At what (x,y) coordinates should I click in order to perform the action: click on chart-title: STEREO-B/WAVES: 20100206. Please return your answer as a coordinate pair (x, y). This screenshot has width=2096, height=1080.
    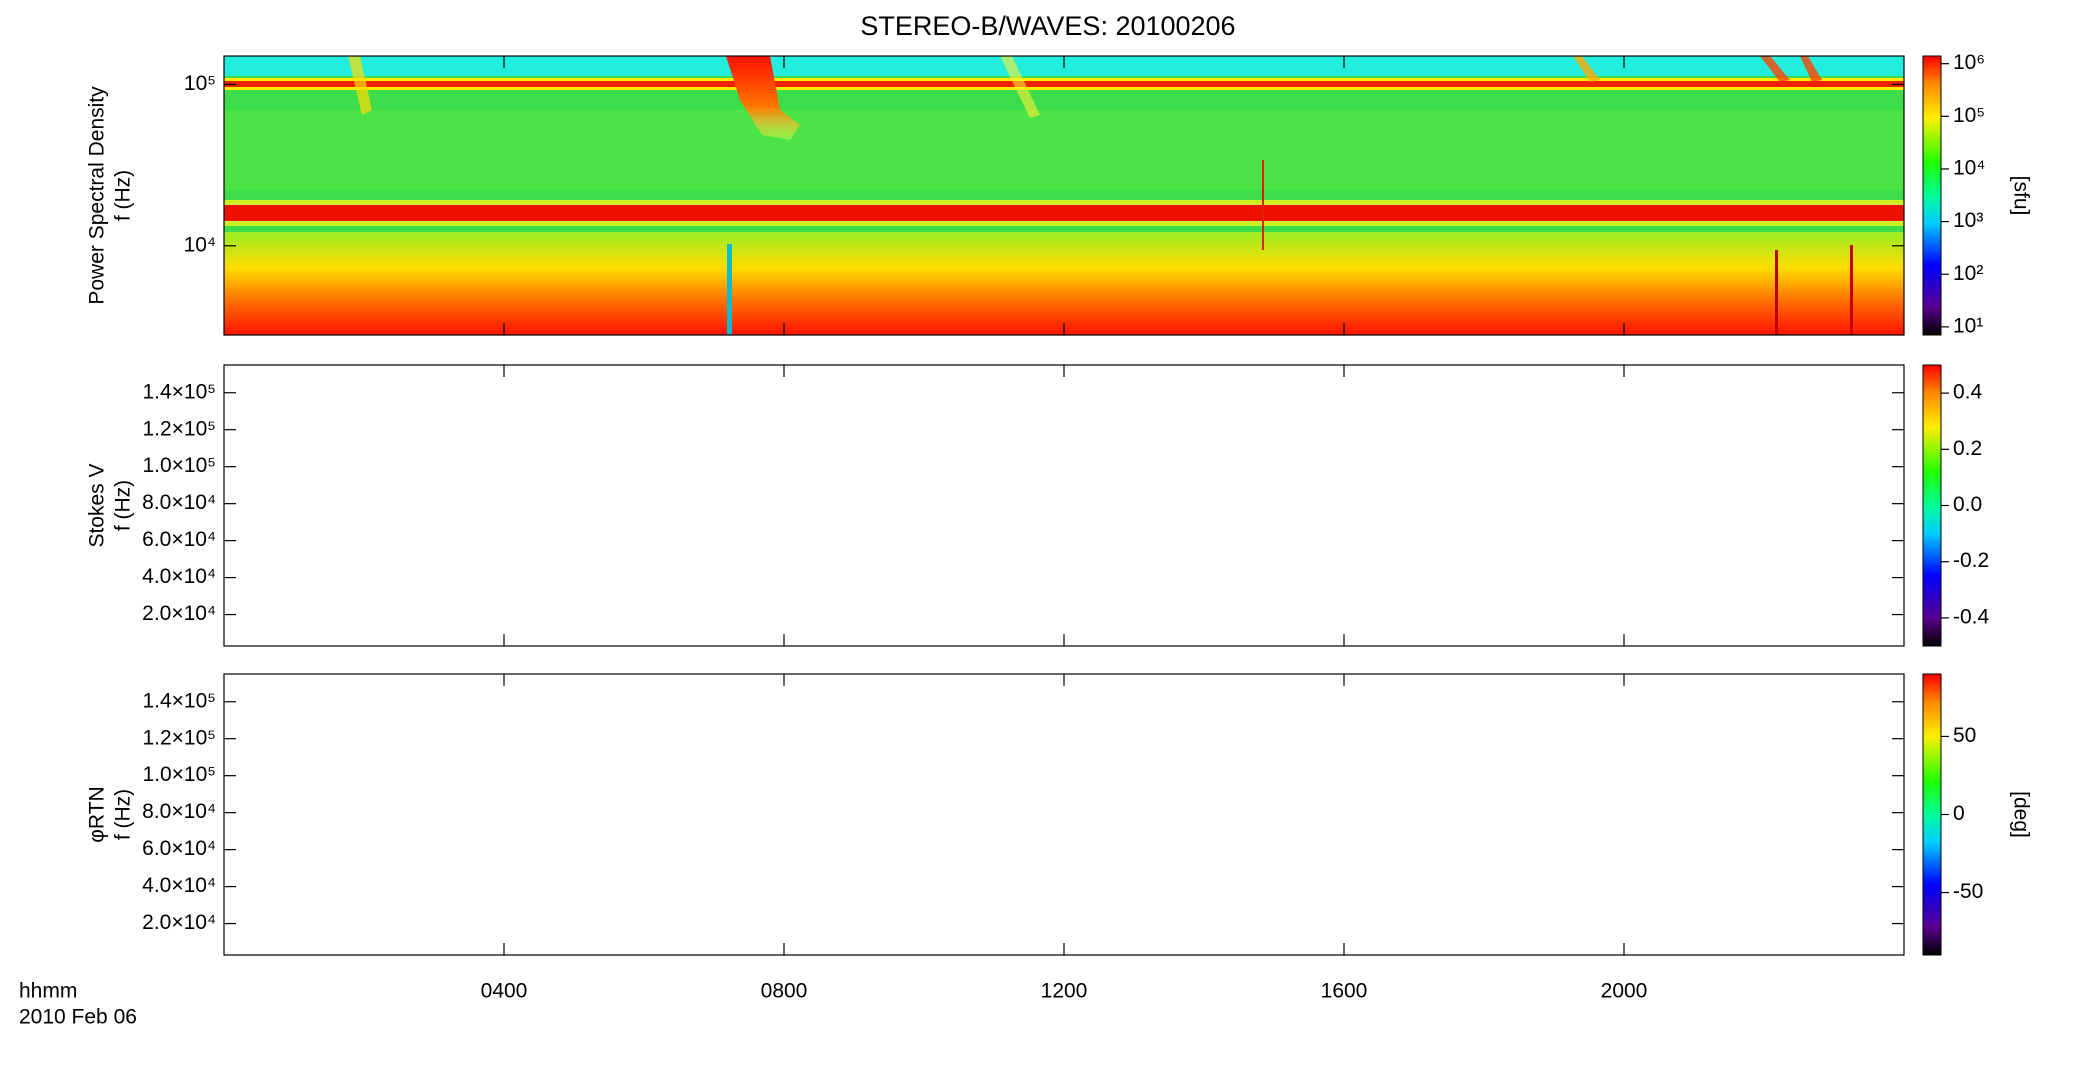
    Looking at the image, I should click on (1047, 26).